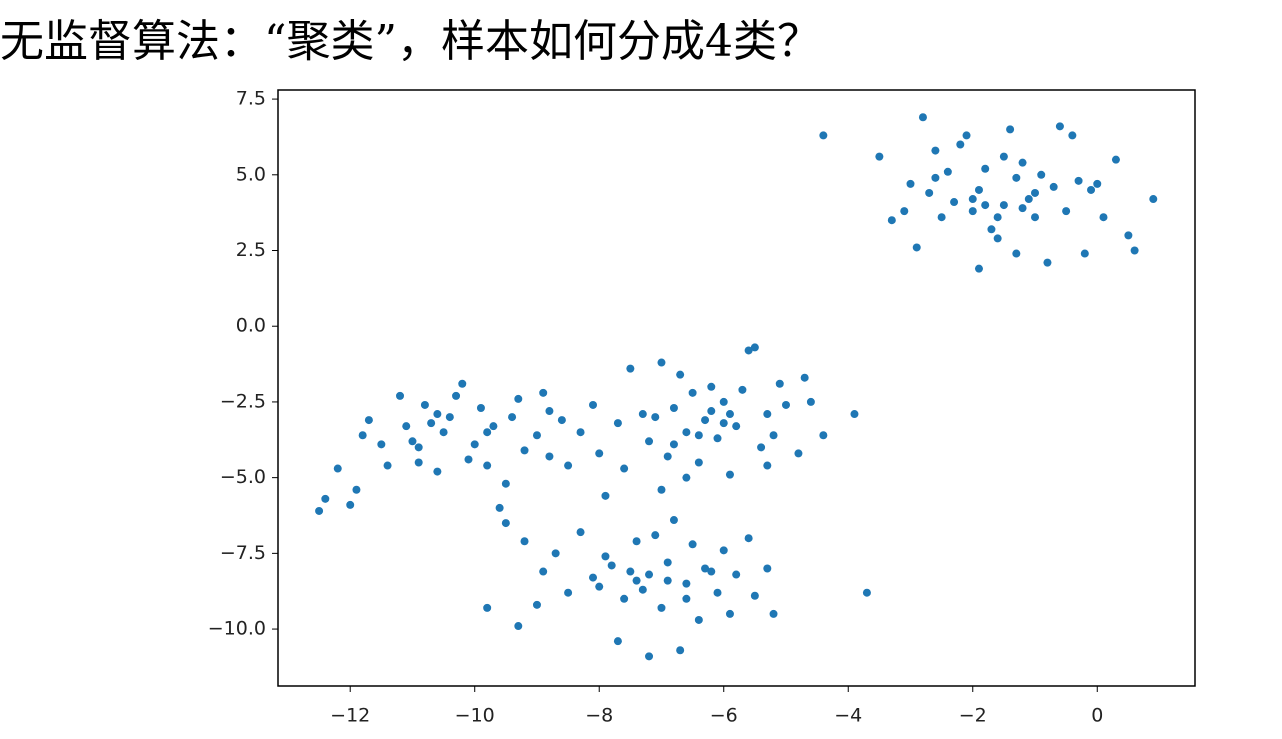 This screenshot has width=1282, height=739. What do you see at coordinates (848, 716) in the screenshot?
I see `x-tick-label: −4` at bounding box center [848, 716].